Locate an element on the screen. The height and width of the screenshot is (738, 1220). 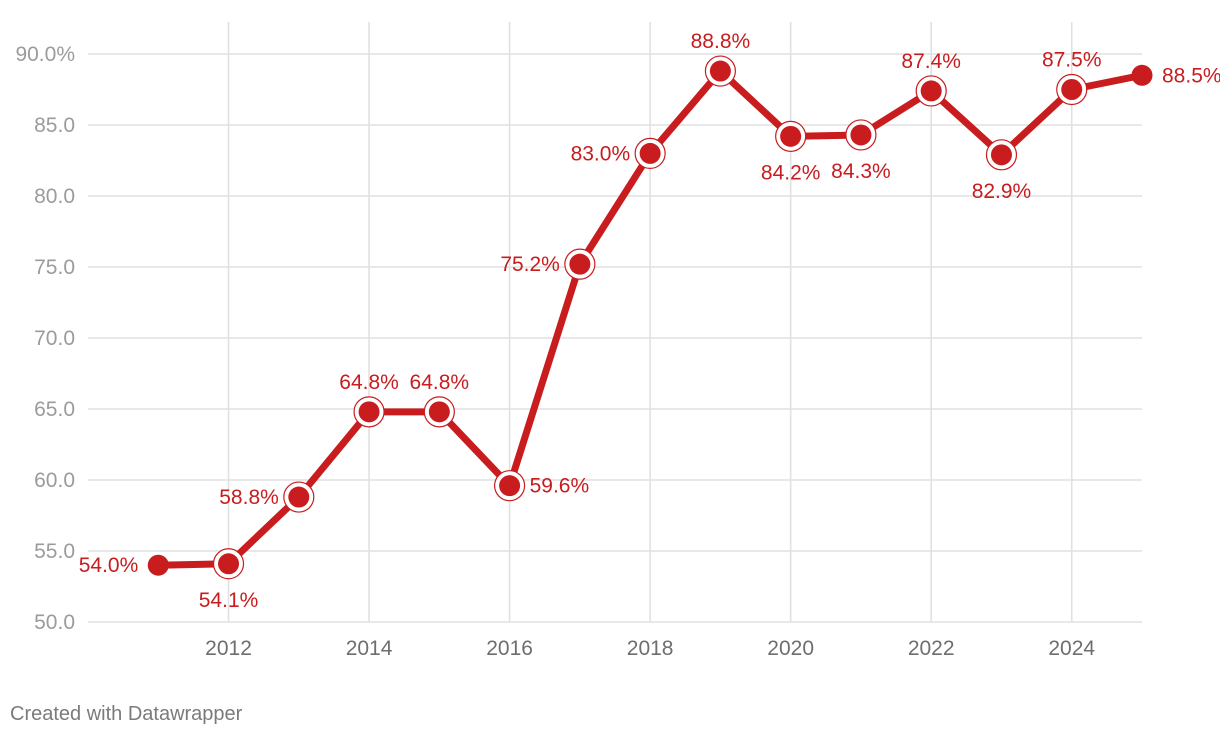
y-tick-label: 55.0 is located at coordinates (54, 551).